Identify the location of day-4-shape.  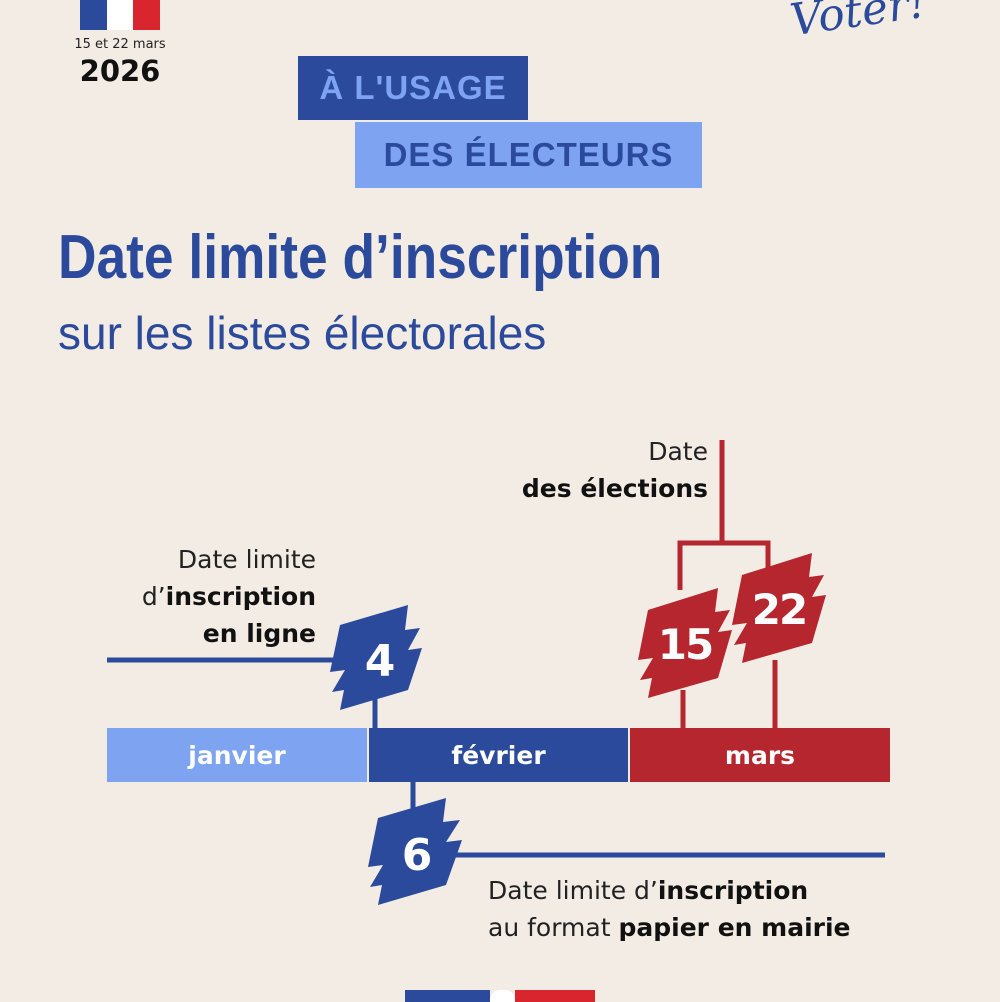
(376, 657).